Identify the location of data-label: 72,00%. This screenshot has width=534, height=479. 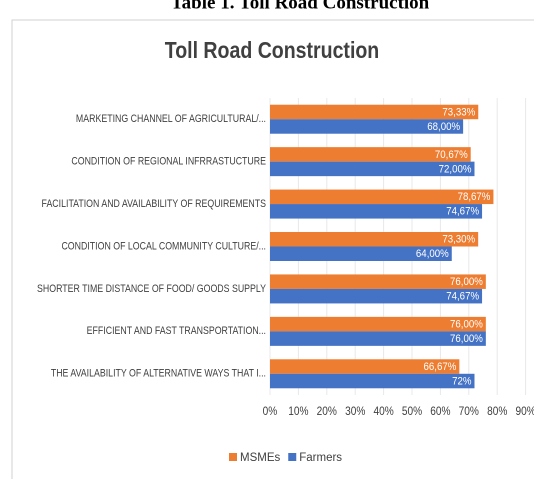
(455, 170).